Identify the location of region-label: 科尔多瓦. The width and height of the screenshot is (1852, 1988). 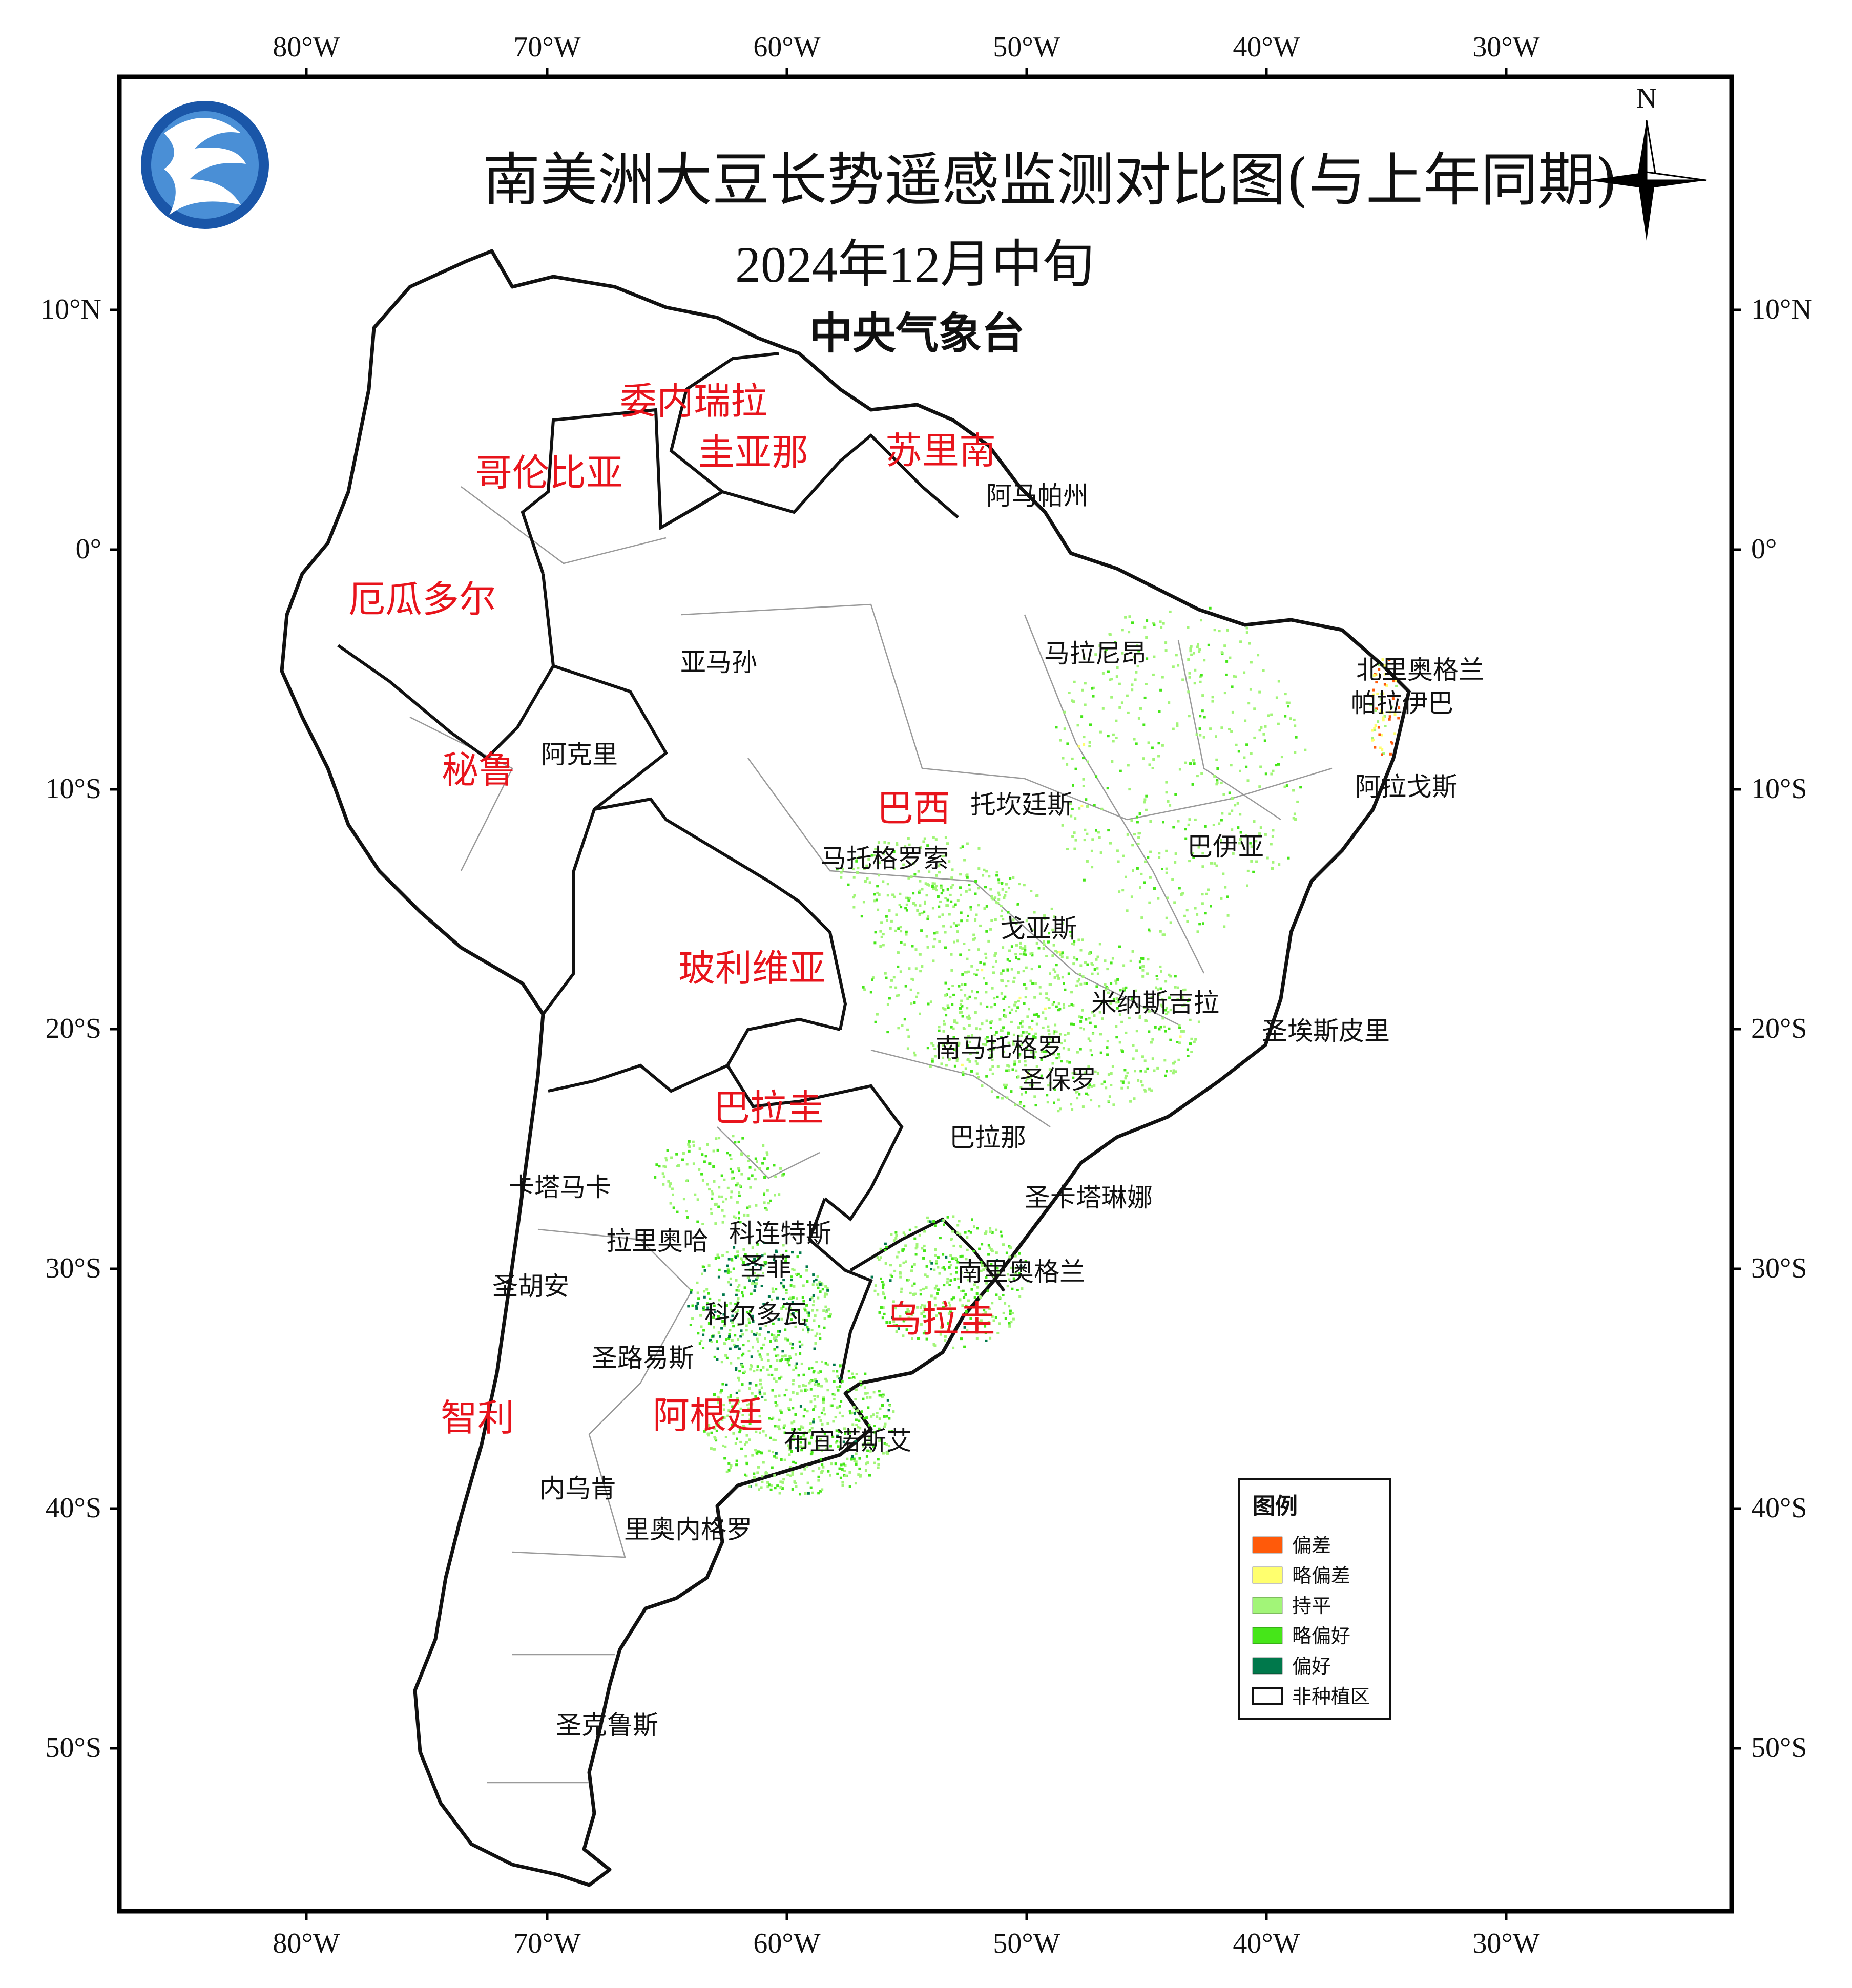
(755, 1314).